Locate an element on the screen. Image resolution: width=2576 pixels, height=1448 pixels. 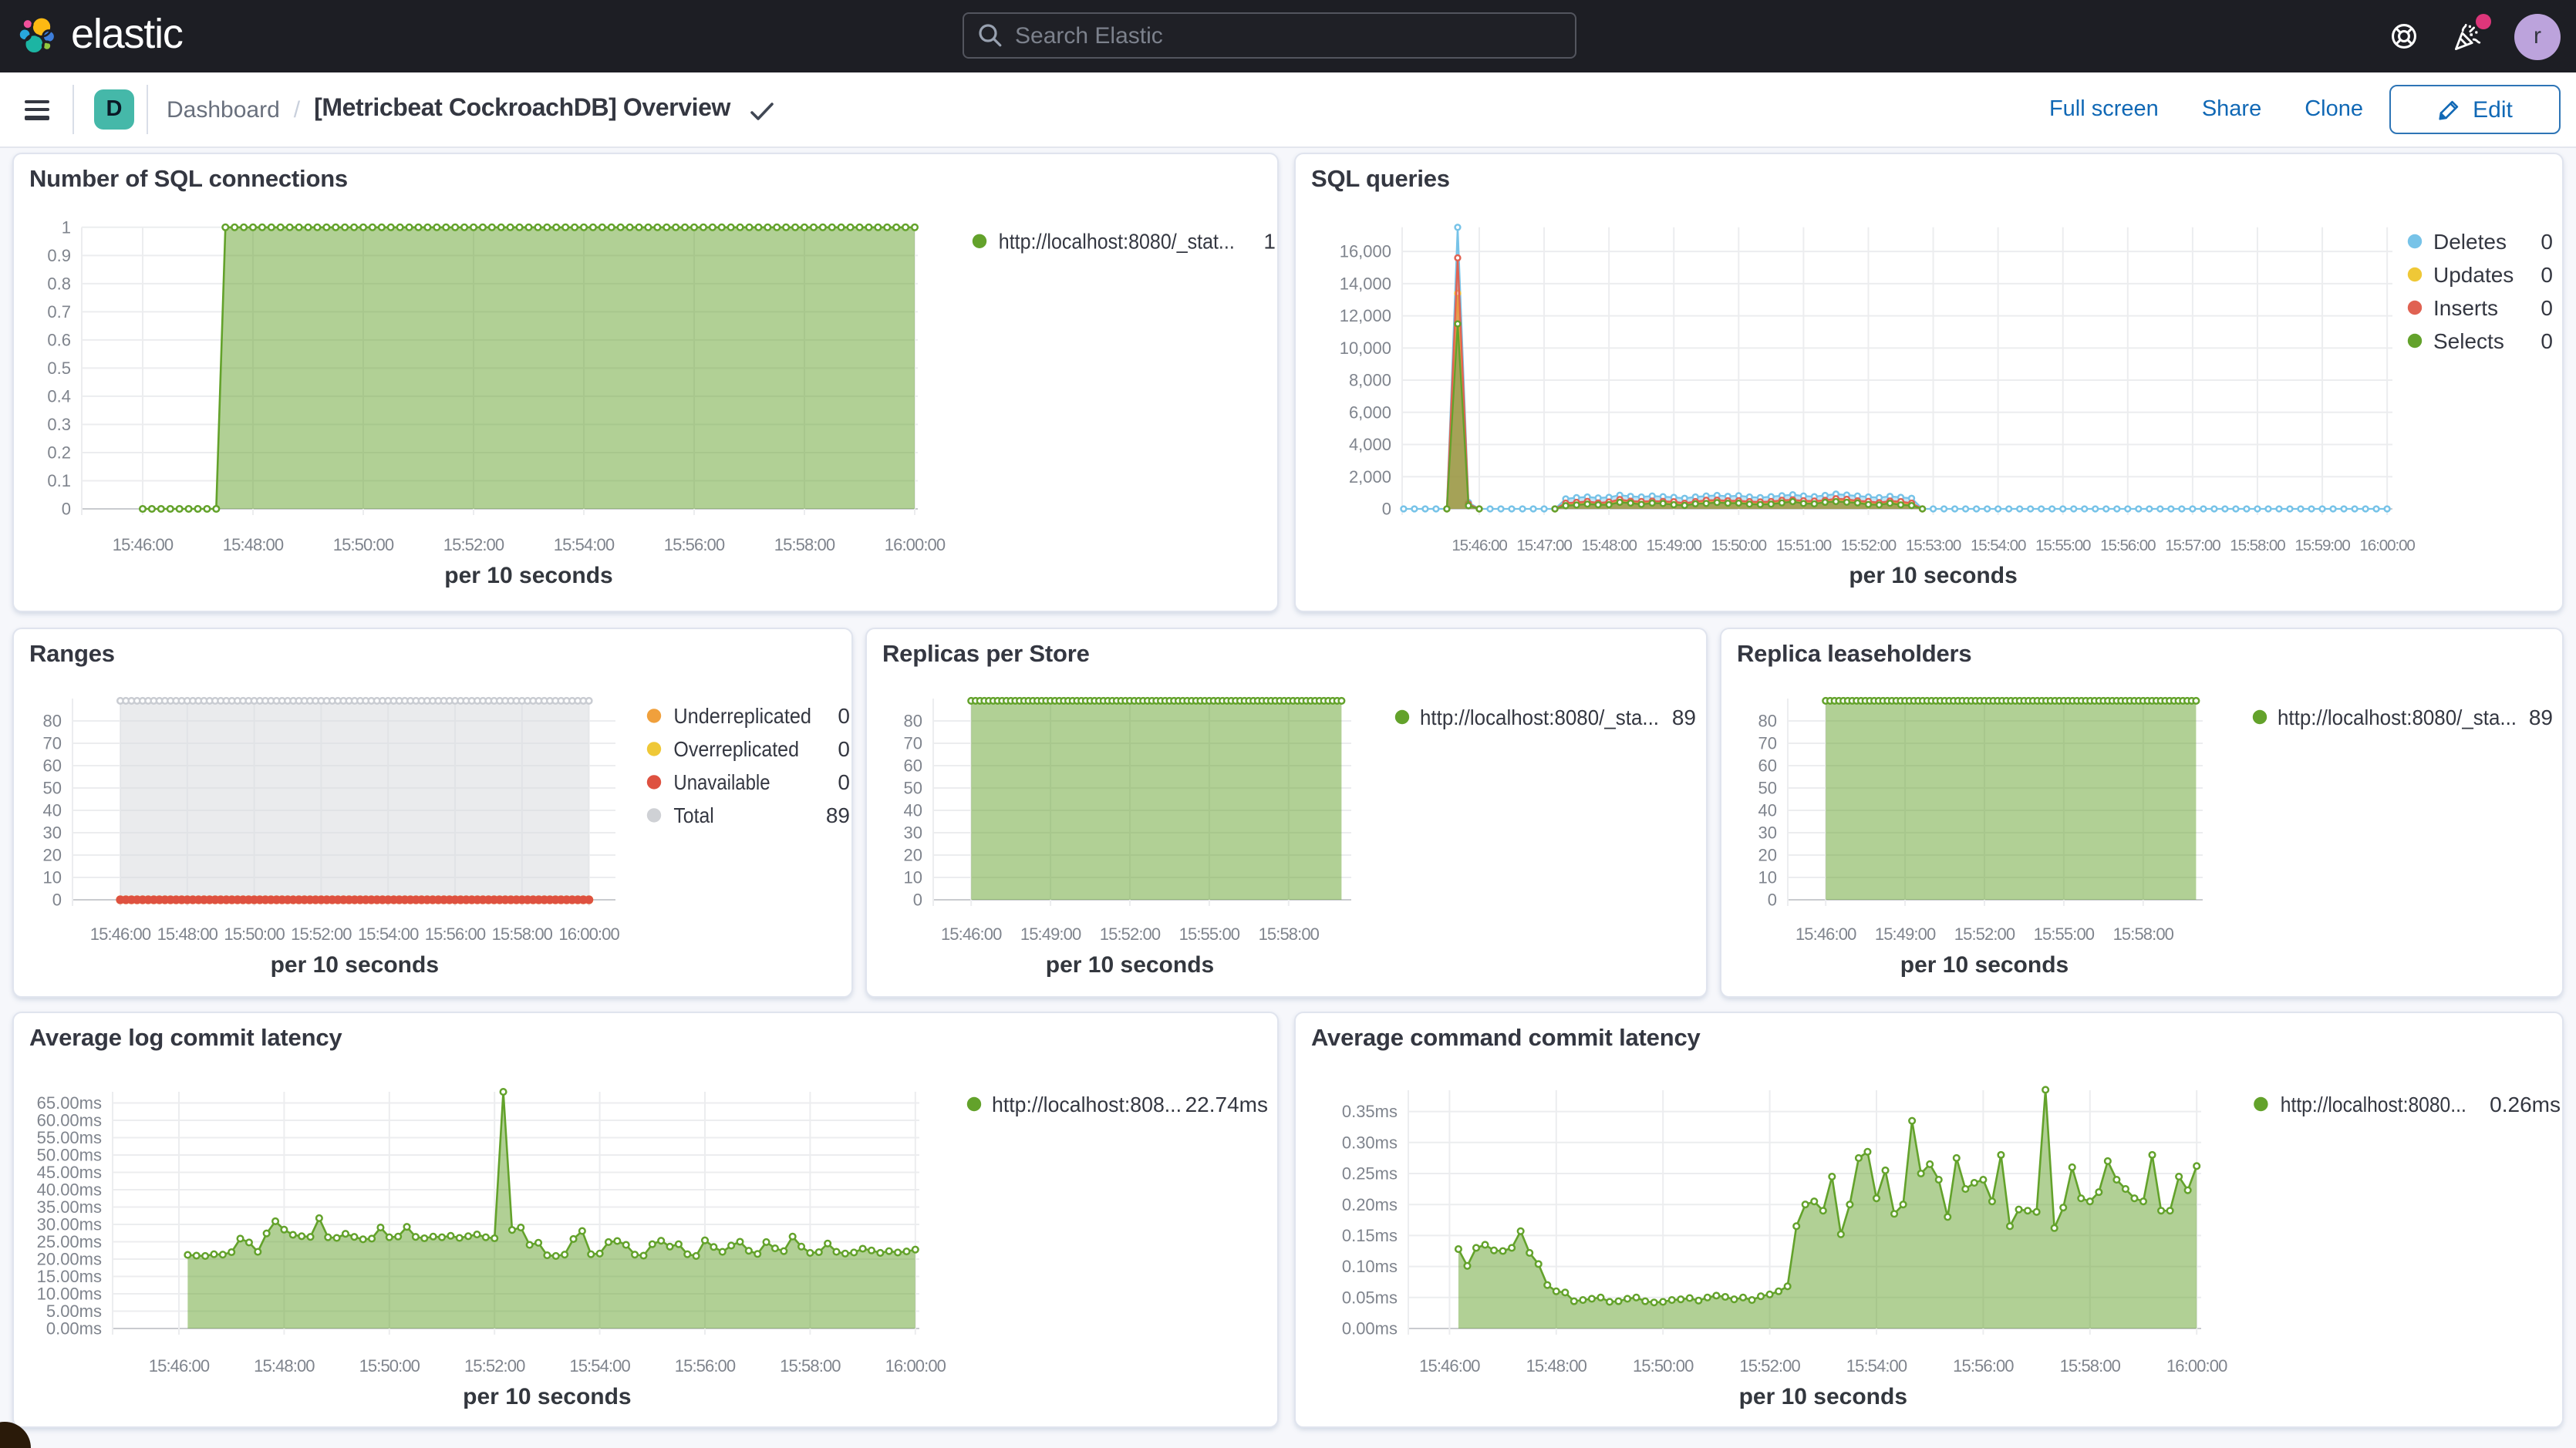
panel-title-ranges: Ranges is located at coordinates (72, 654).